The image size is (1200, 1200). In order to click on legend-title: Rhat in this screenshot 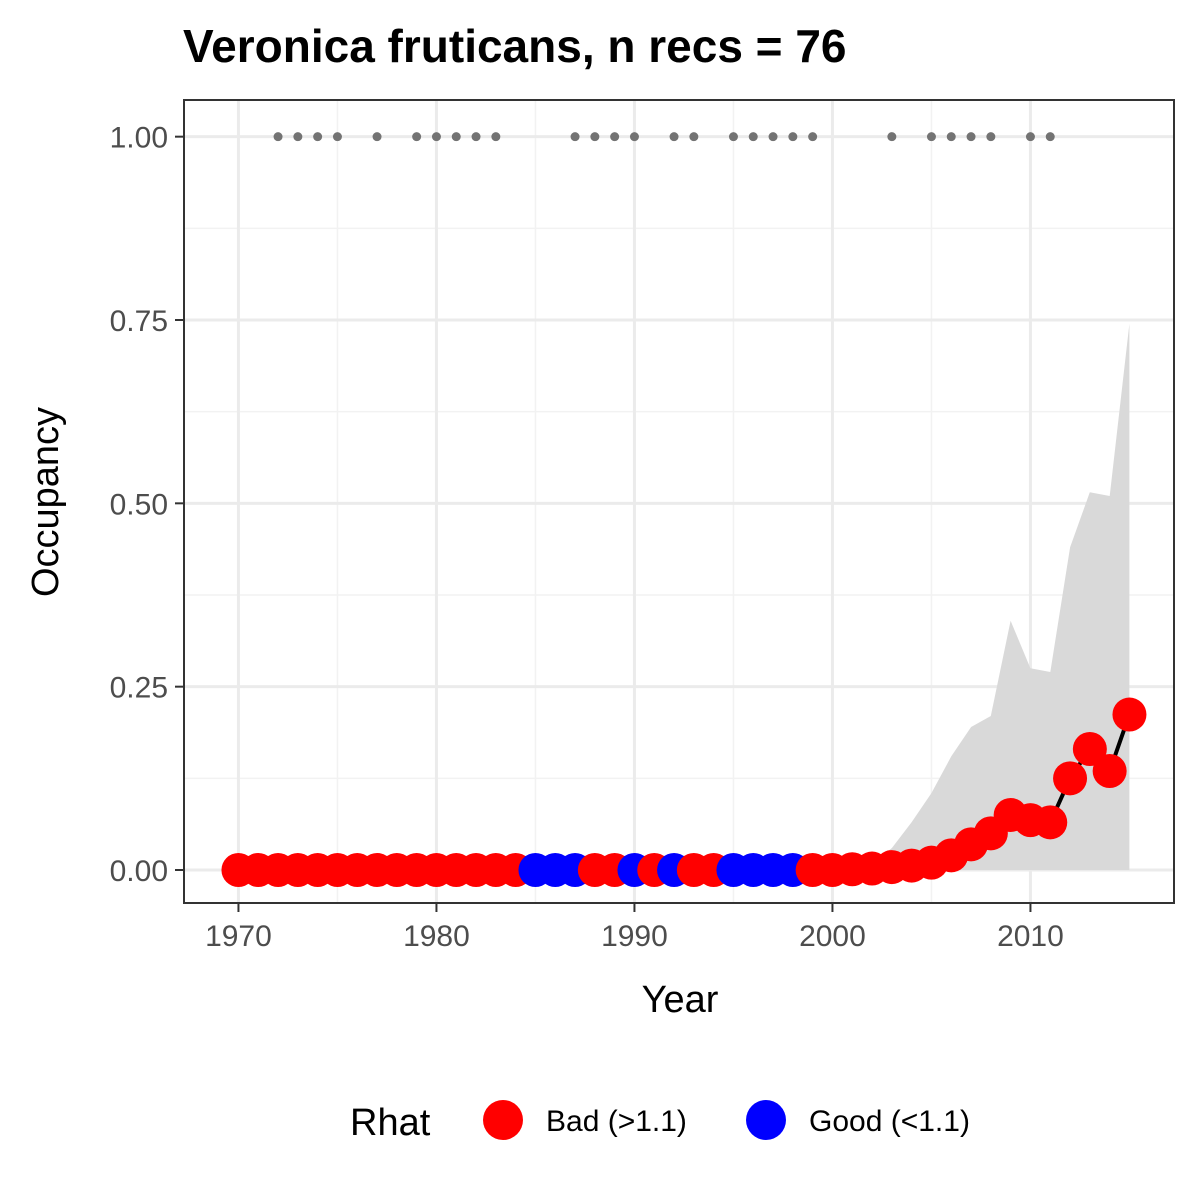, I will do `click(390, 1123)`.